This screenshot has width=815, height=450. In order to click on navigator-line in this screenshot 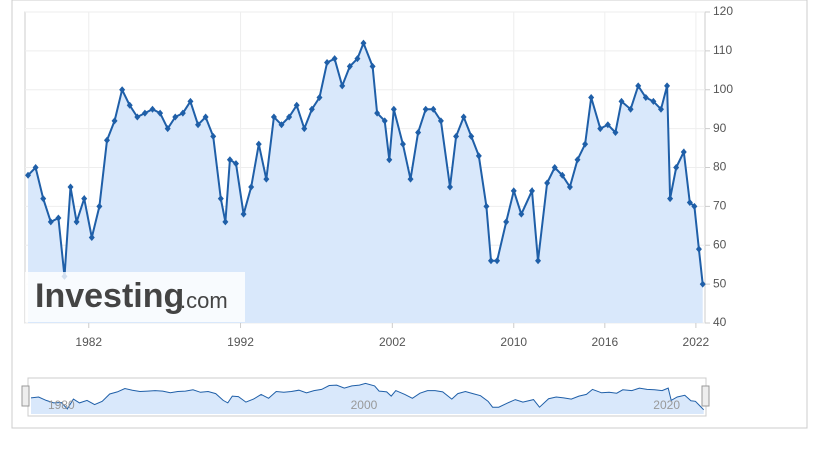, I will do `click(367, 396)`.